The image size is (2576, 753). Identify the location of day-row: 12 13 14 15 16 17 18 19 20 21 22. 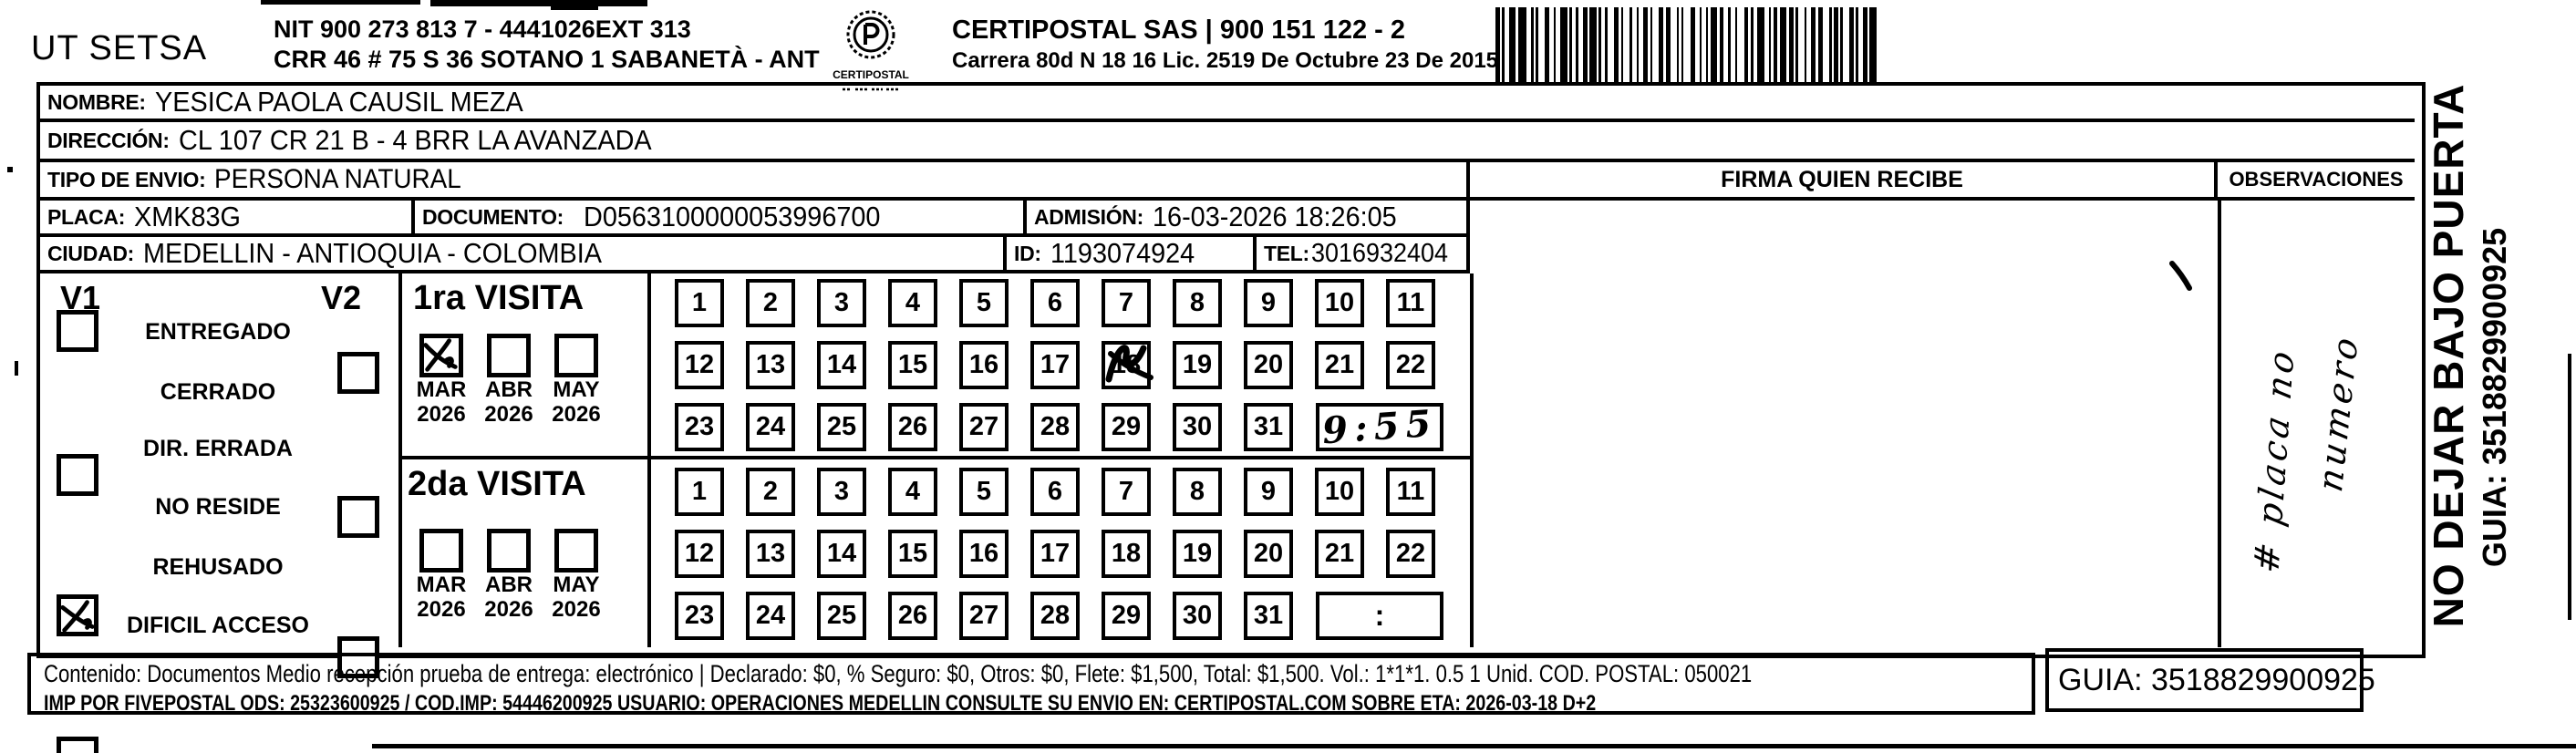
(1055, 365).